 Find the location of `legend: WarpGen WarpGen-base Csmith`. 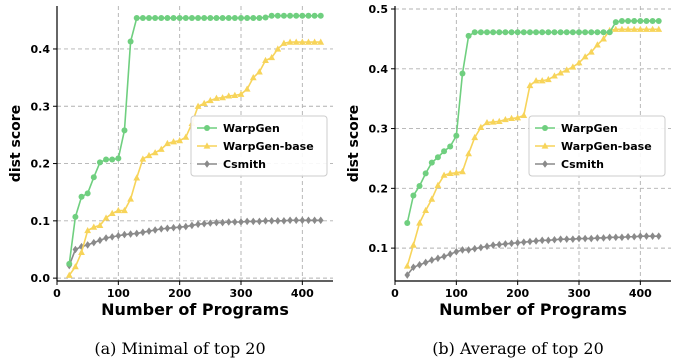

legend: WarpGen WarpGen-base Csmith is located at coordinates (597, 146).